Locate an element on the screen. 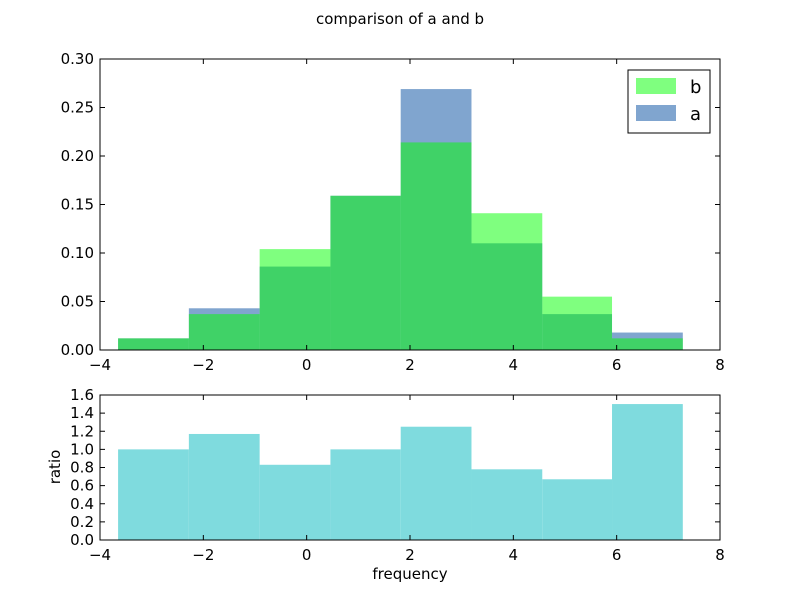  bottom-x-tick-label: 2 is located at coordinates (410, 555).